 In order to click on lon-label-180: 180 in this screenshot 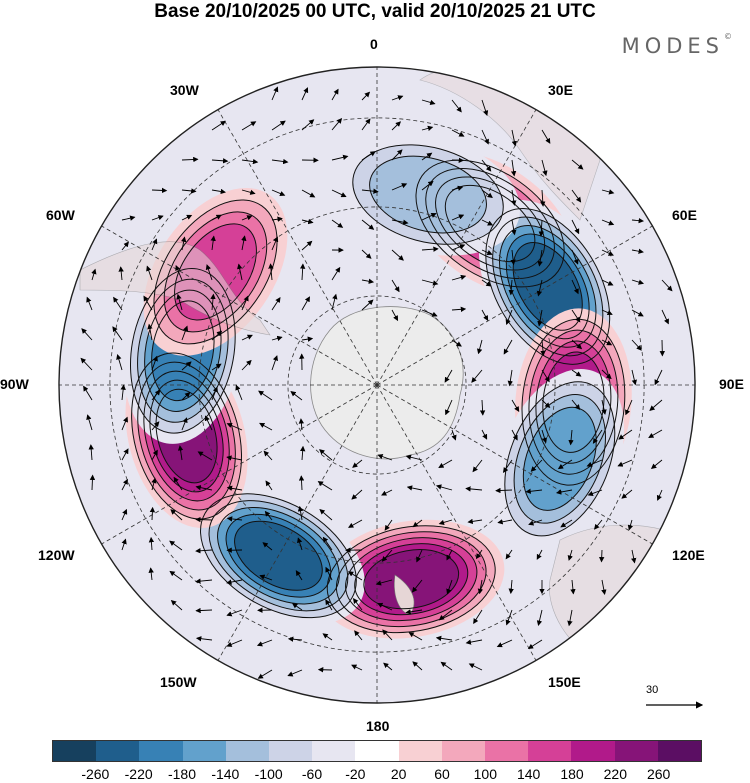, I will do `click(378, 726)`.